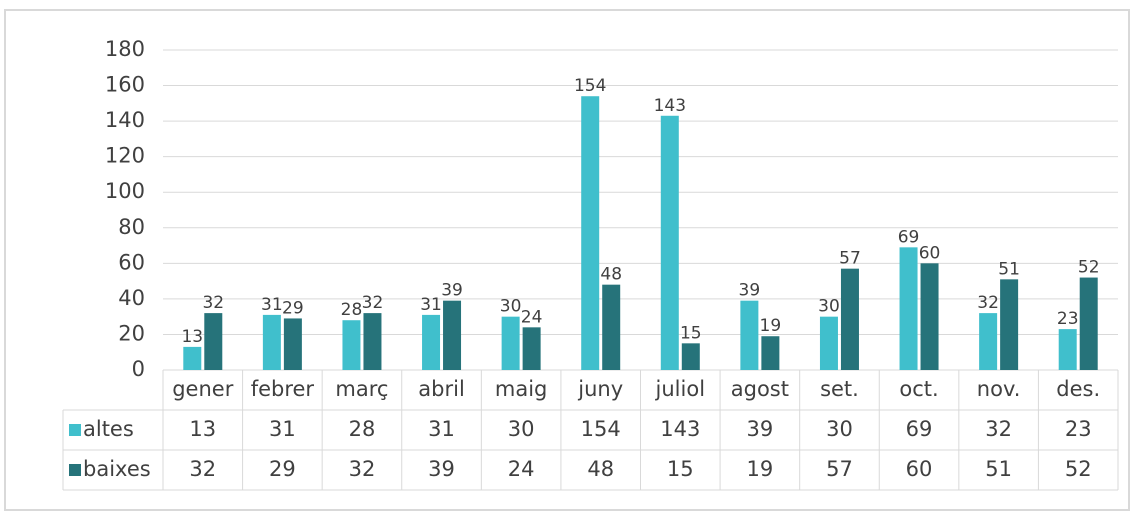 This screenshot has width=1135, height=519. What do you see at coordinates (532, 317) in the screenshot?
I see `data-label: 24` at bounding box center [532, 317].